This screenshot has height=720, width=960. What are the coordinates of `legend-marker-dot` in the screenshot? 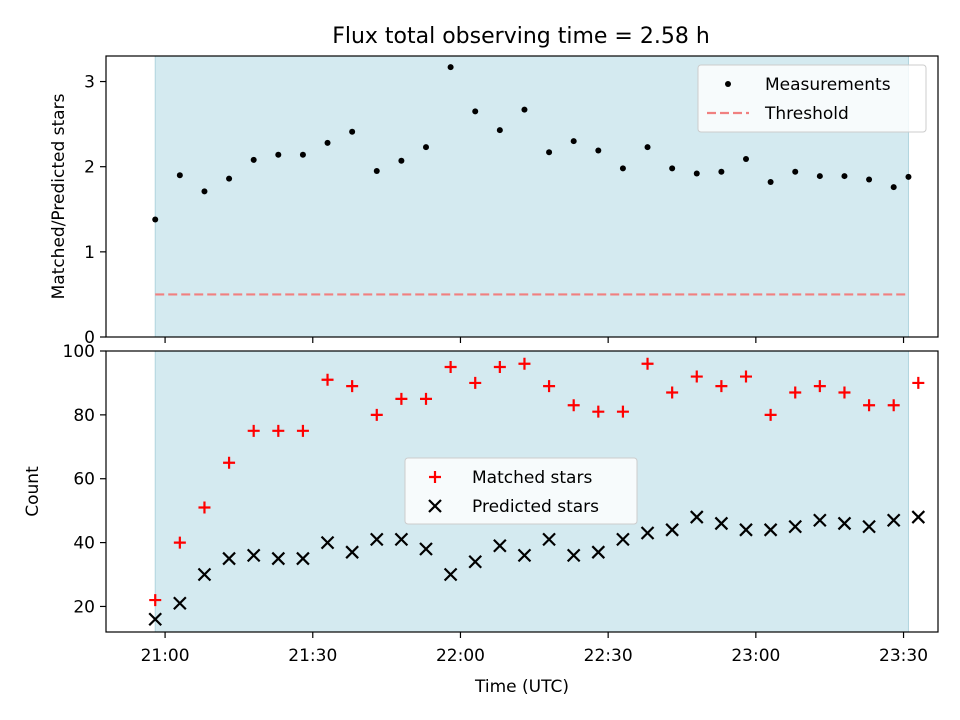 It's located at (728, 84).